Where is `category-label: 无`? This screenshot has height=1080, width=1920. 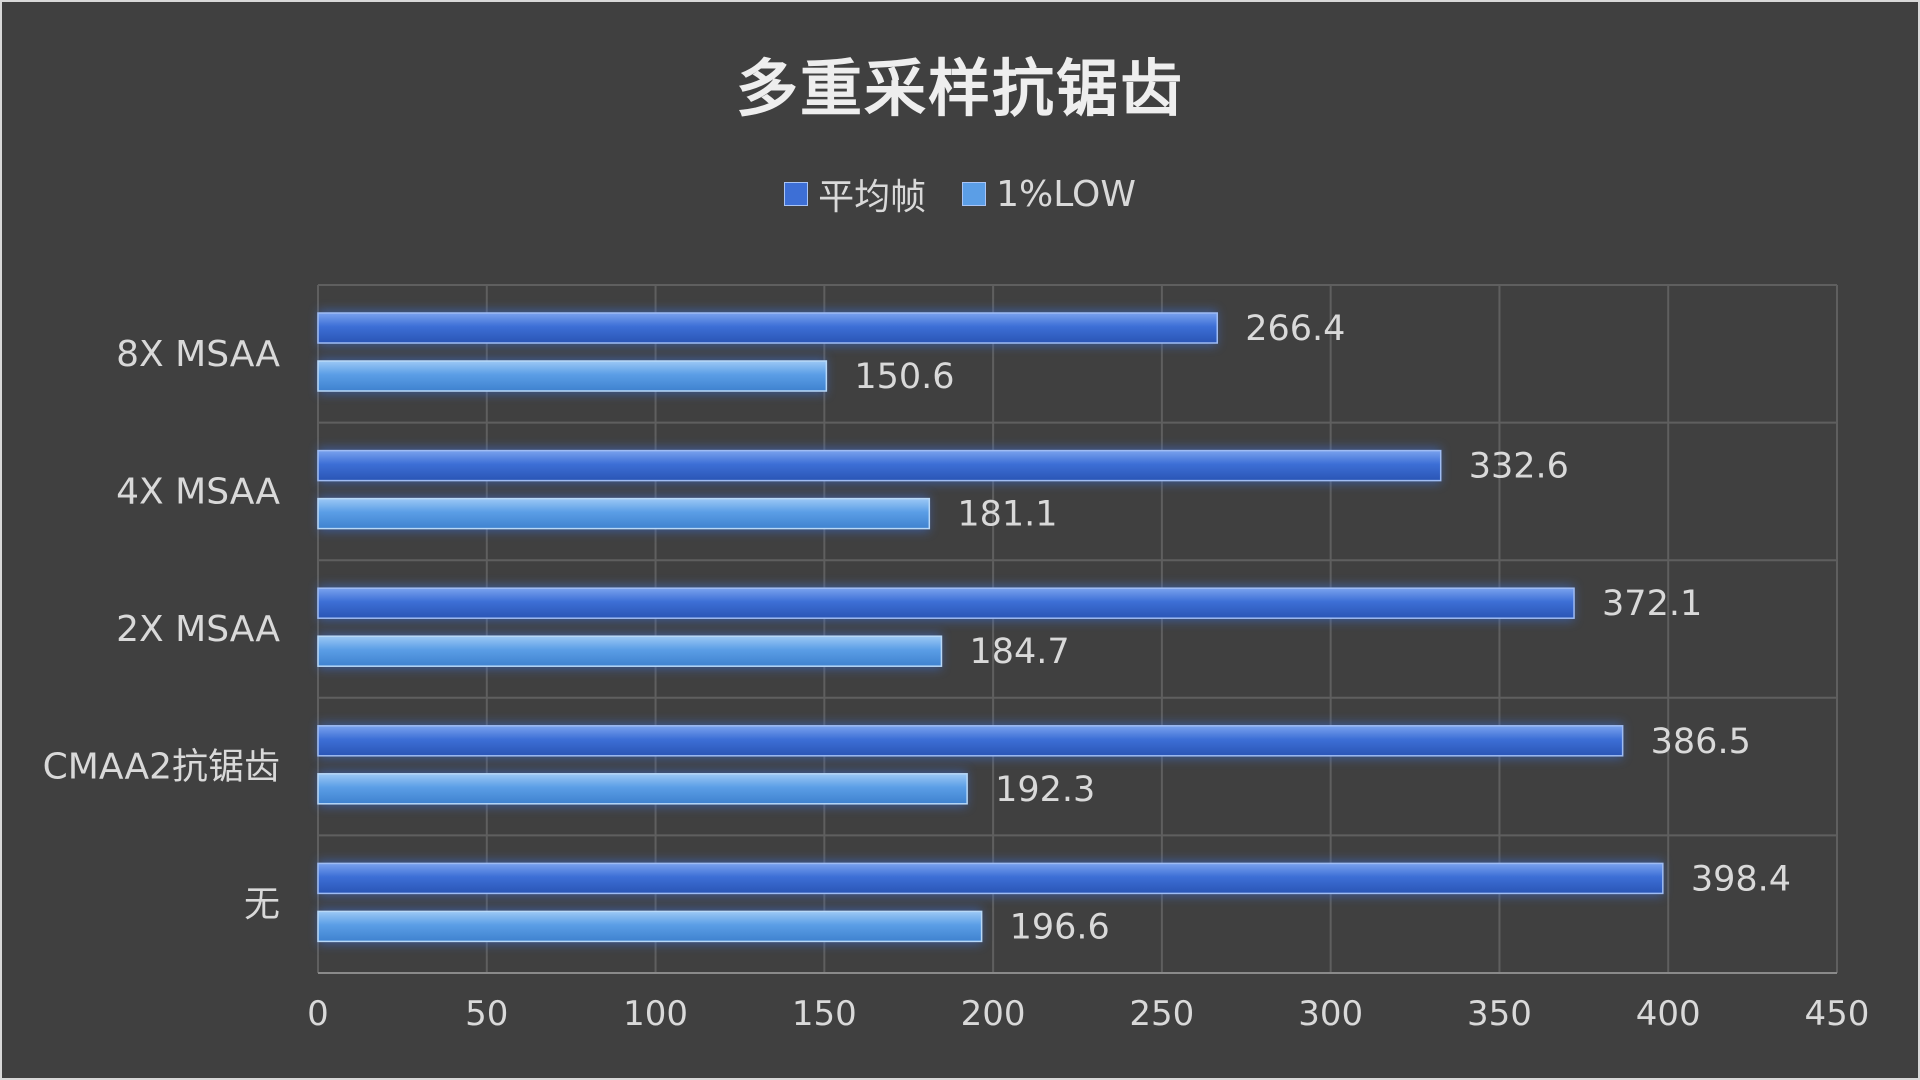 category-label: 无 is located at coordinates (262, 904).